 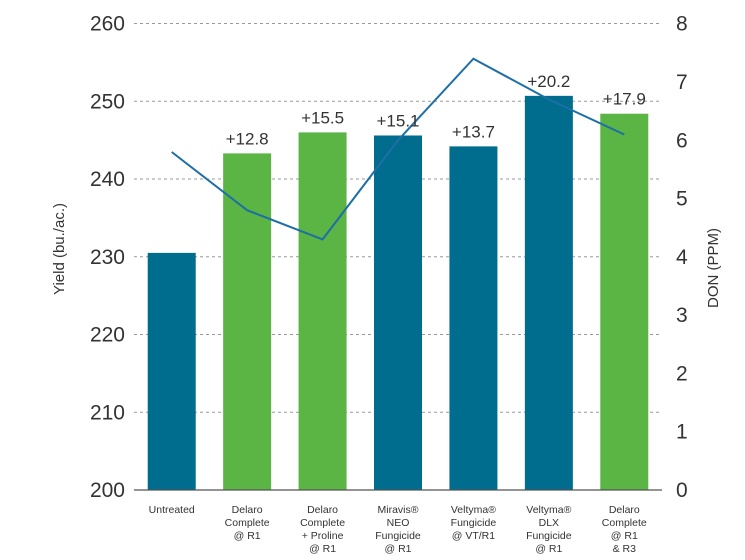 I want to click on category-label-line: & R3, so click(x=625, y=549).